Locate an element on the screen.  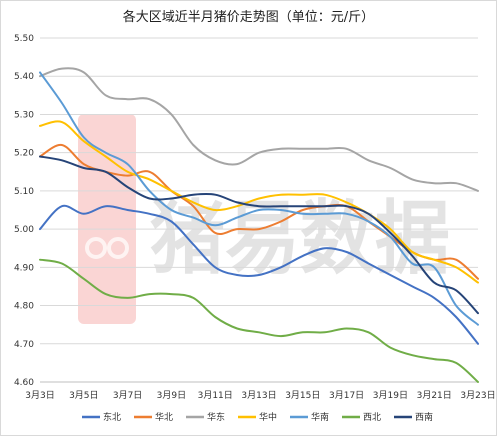
legend-label: 华北 is located at coordinates (164, 417).